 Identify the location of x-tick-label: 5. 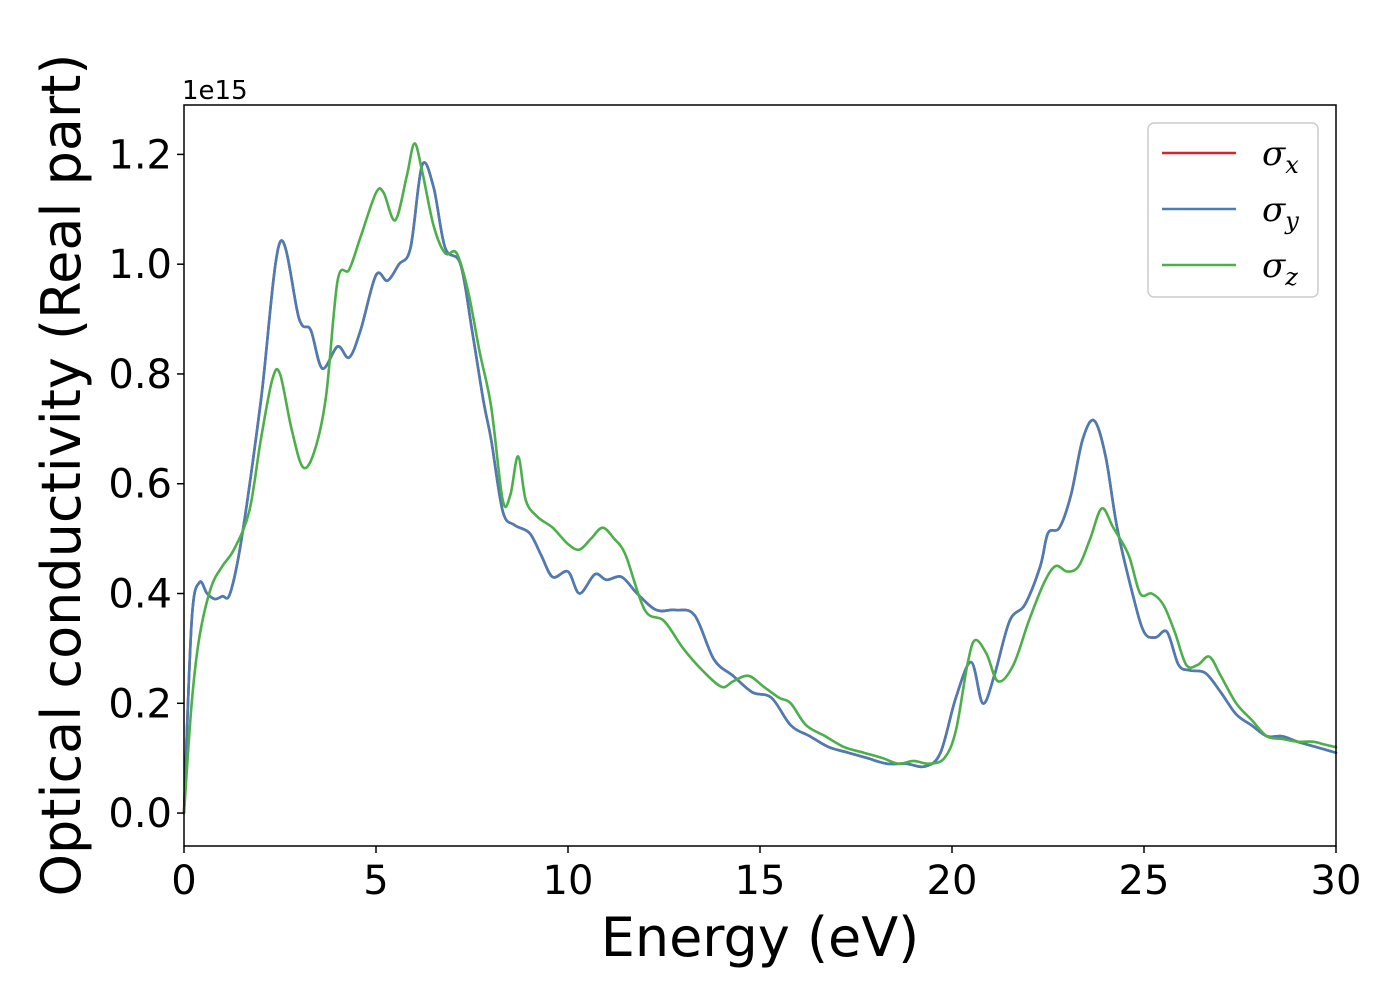
(375, 881).